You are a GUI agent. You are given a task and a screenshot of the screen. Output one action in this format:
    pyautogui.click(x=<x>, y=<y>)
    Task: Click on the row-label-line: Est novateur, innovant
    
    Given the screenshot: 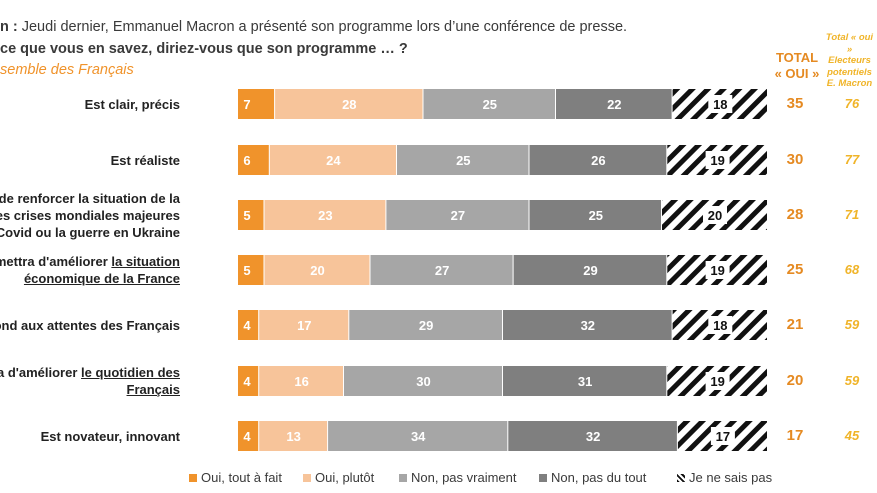 What is the action you would take?
    pyautogui.click(x=110, y=436)
    